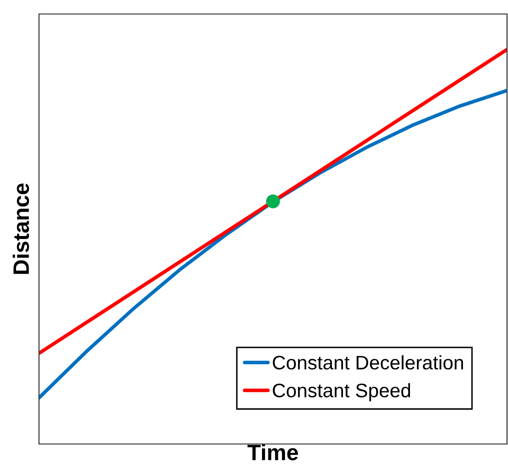 Image resolution: width=508 pixels, height=474 pixels. I want to click on legend-label: Constant Deceleration, so click(367, 362).